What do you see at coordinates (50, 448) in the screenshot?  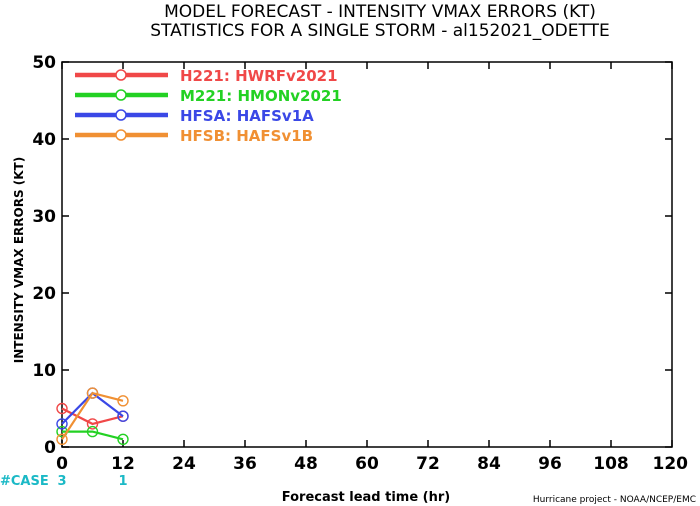 I see `y-tick-label: 0` at bounding box center [50, 448].